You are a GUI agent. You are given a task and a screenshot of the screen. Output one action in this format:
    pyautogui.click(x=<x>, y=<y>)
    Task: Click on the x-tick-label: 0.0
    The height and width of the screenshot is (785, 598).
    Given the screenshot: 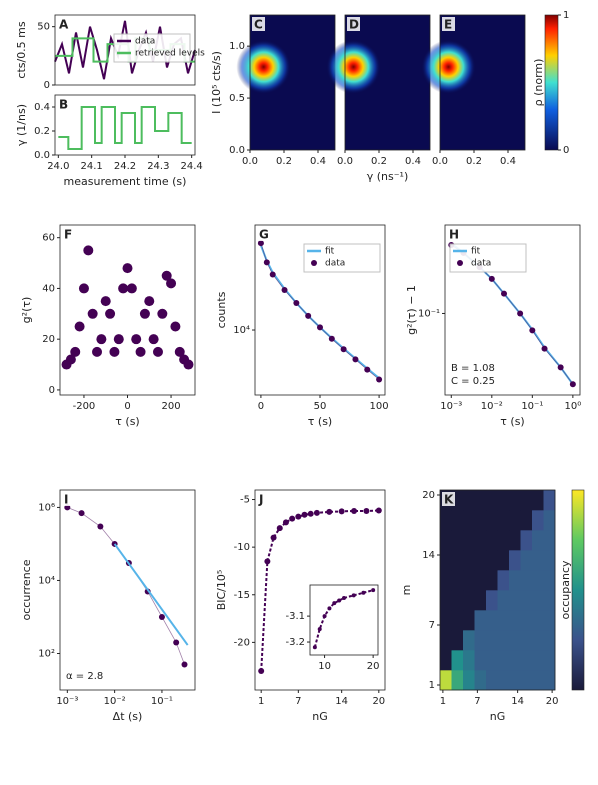 What is the action you would take?
    pyautogui.click(x=345, y=161)
    